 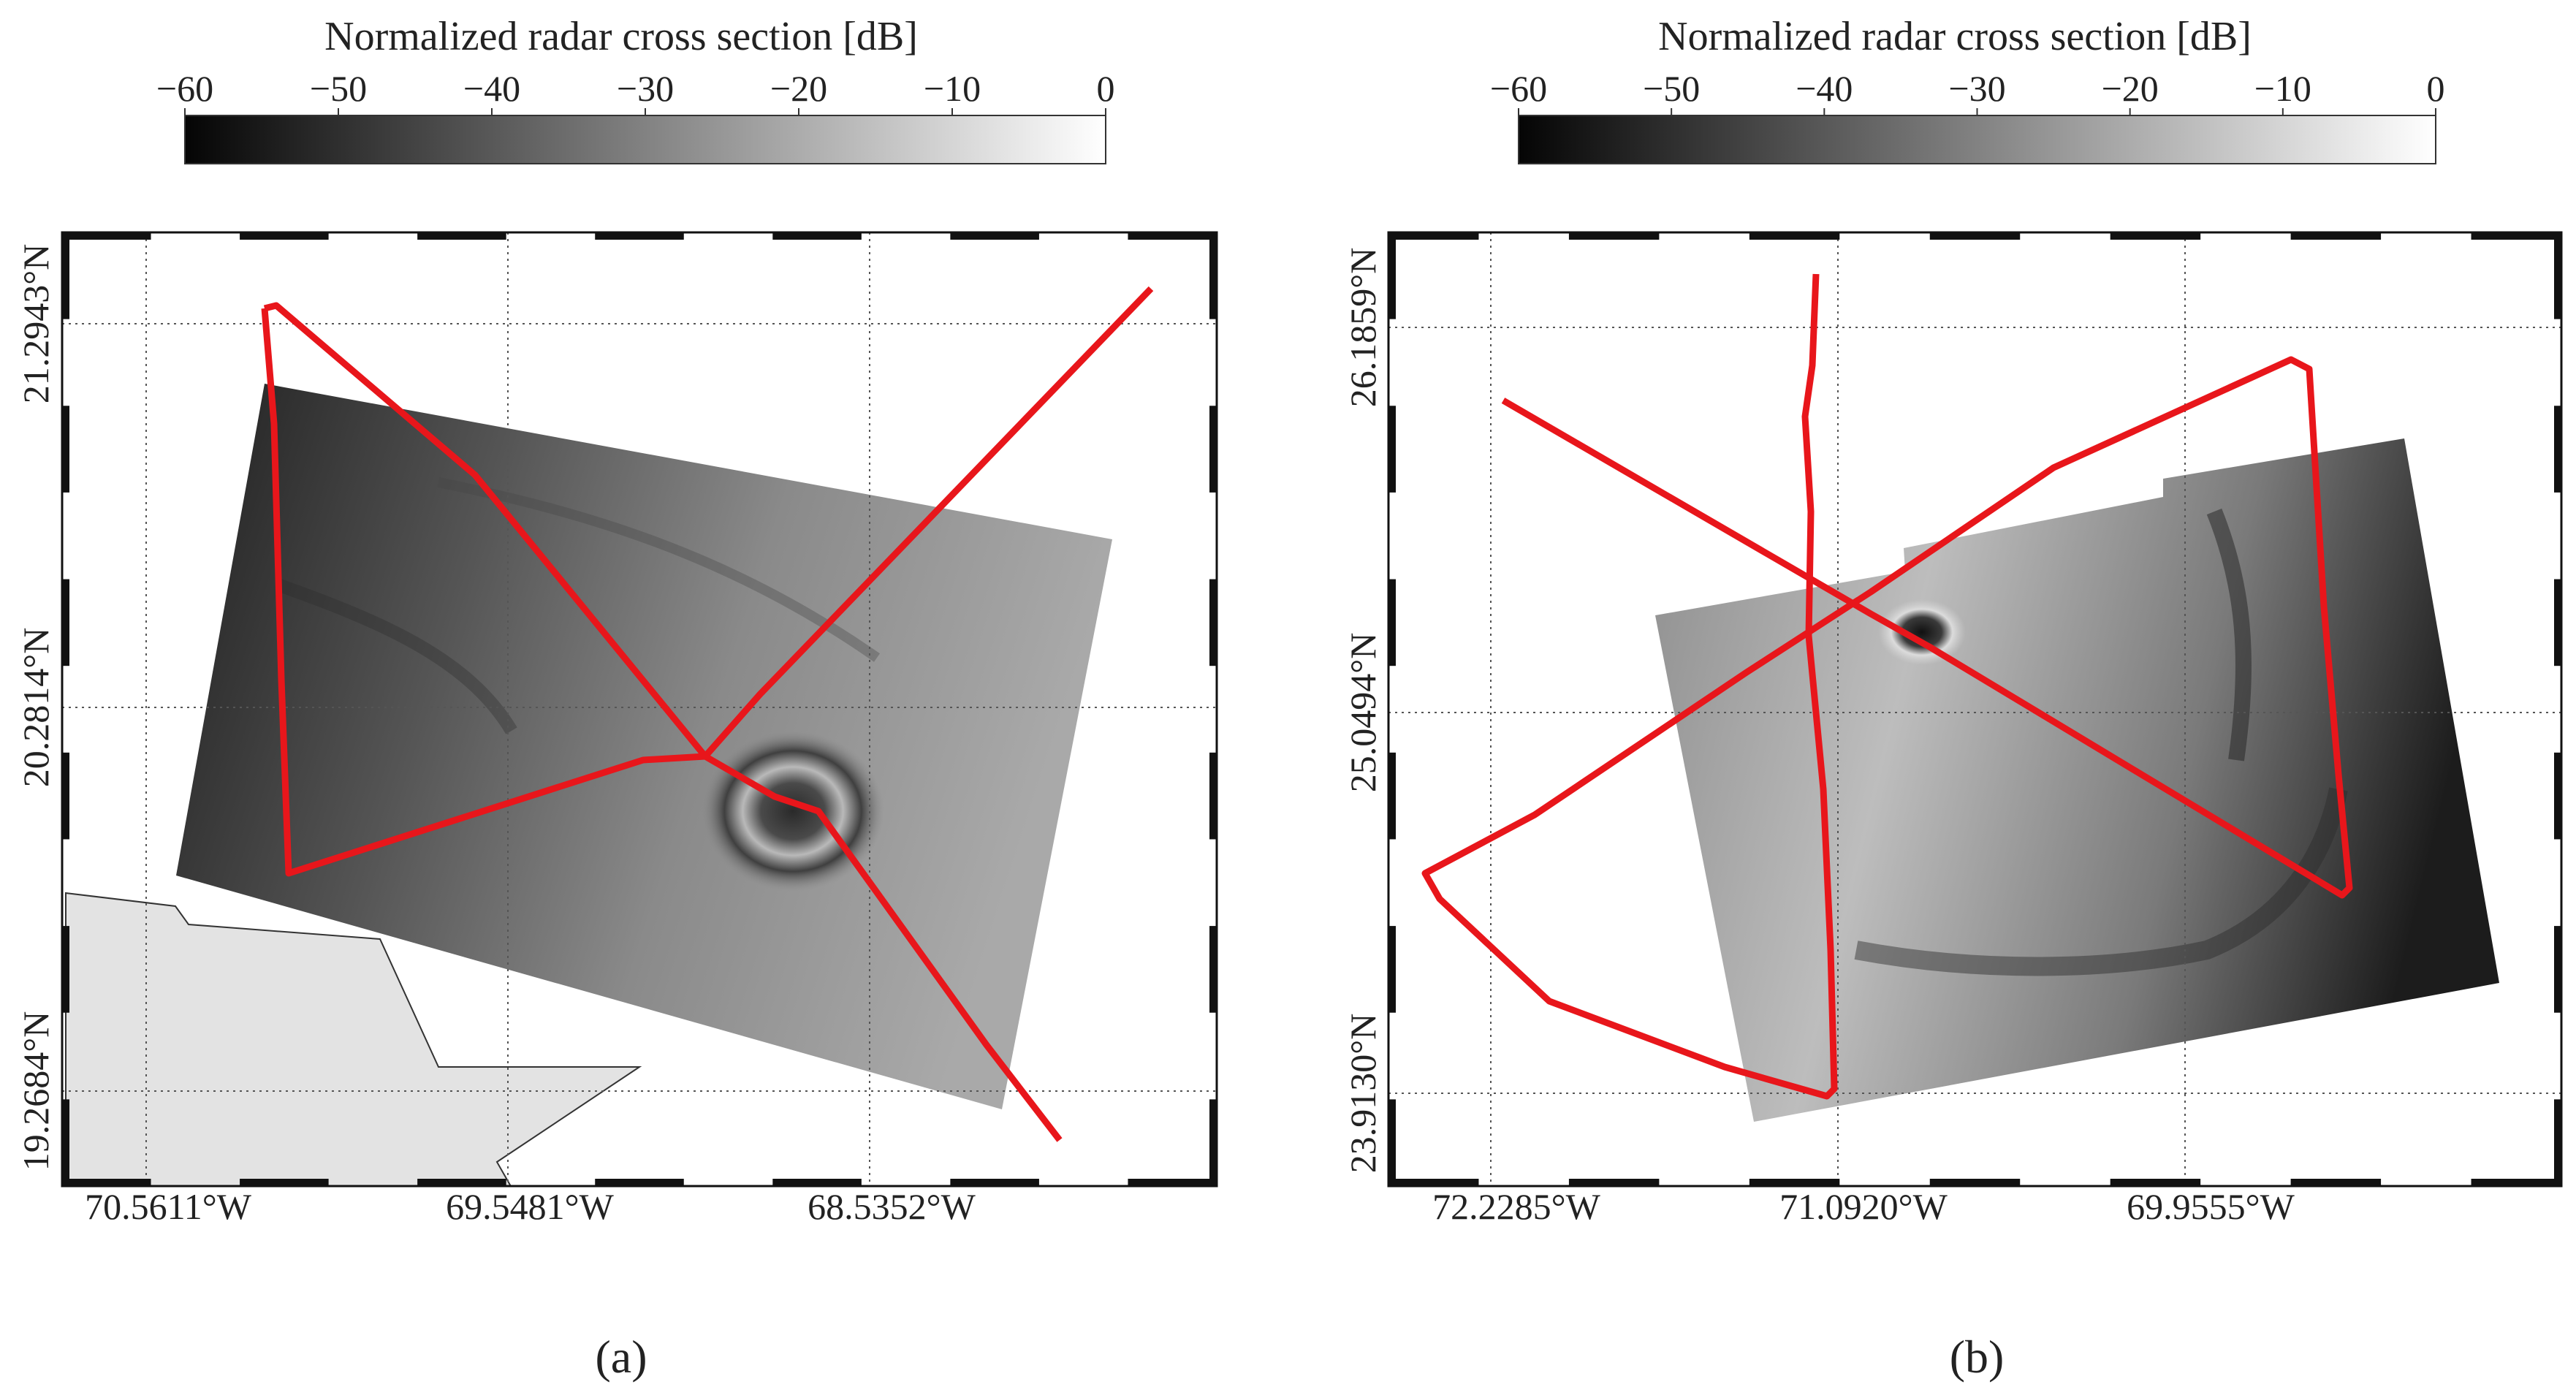 I want to click on latitude-labels: 26.1859°N 25.0494°N 23.9130°N, so click(x=1362, y=711).